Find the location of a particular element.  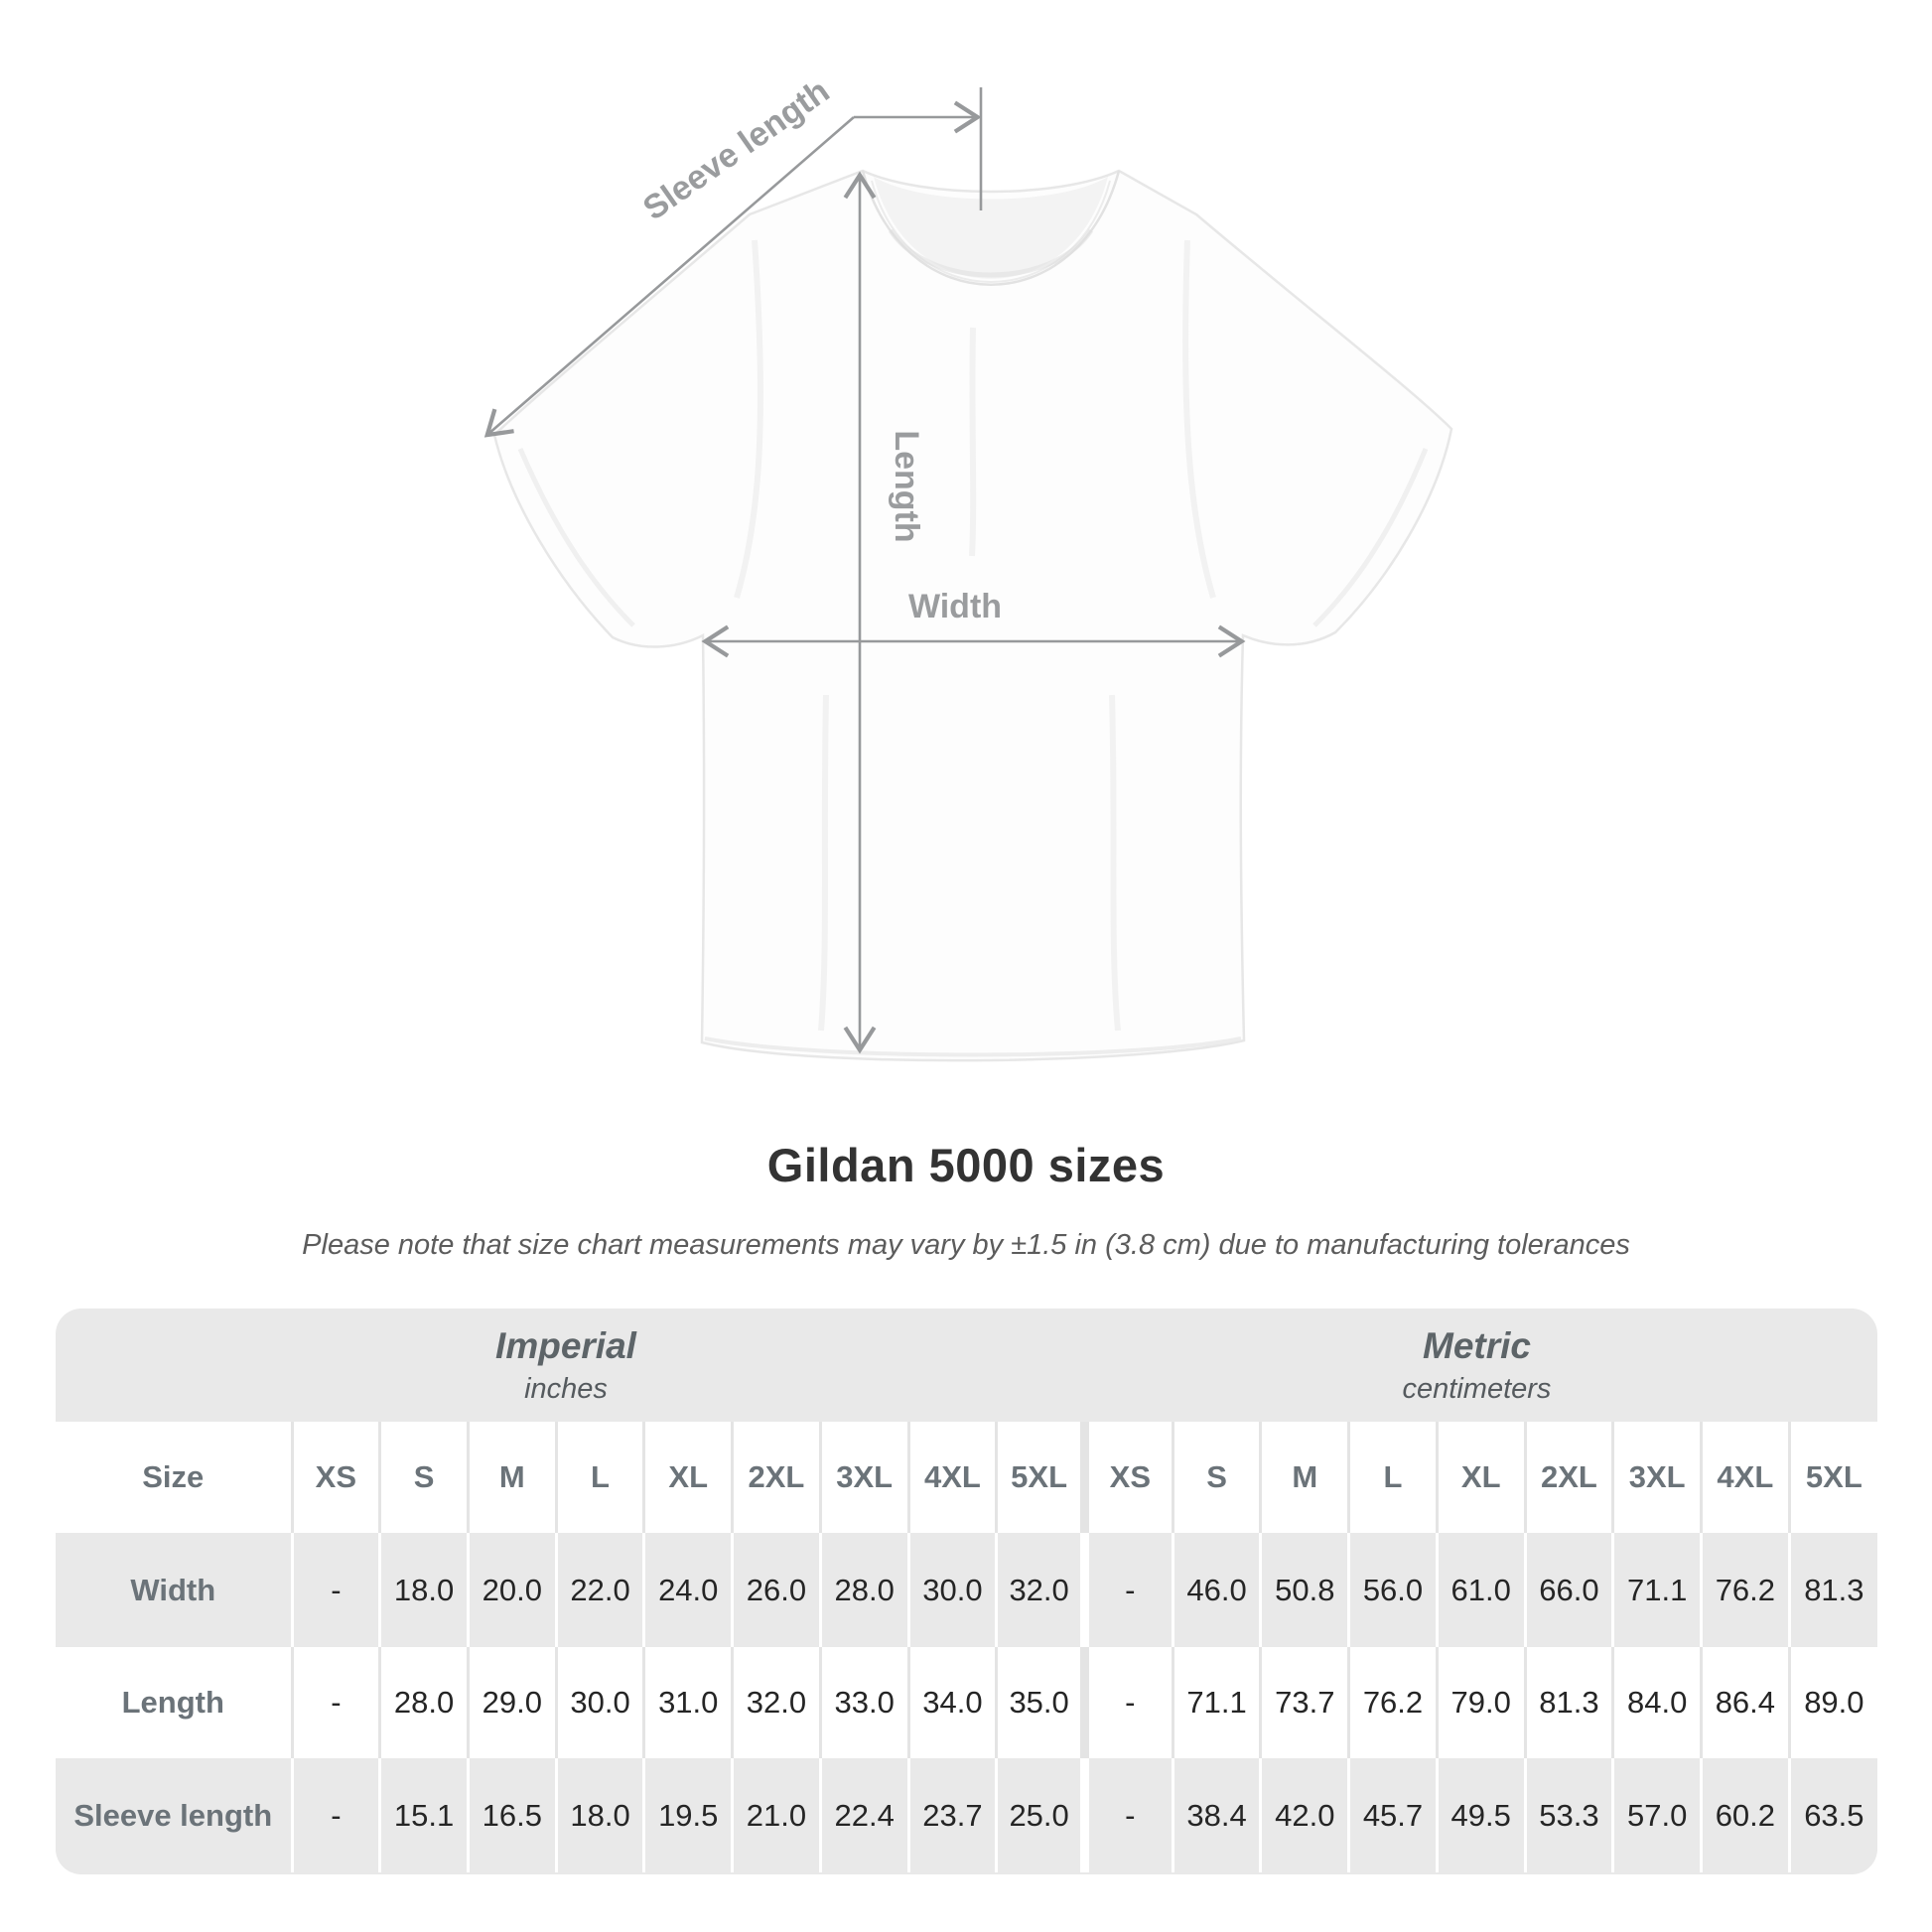

imperial-section-header: Imperial inches is located at coordinates (566, 1366).